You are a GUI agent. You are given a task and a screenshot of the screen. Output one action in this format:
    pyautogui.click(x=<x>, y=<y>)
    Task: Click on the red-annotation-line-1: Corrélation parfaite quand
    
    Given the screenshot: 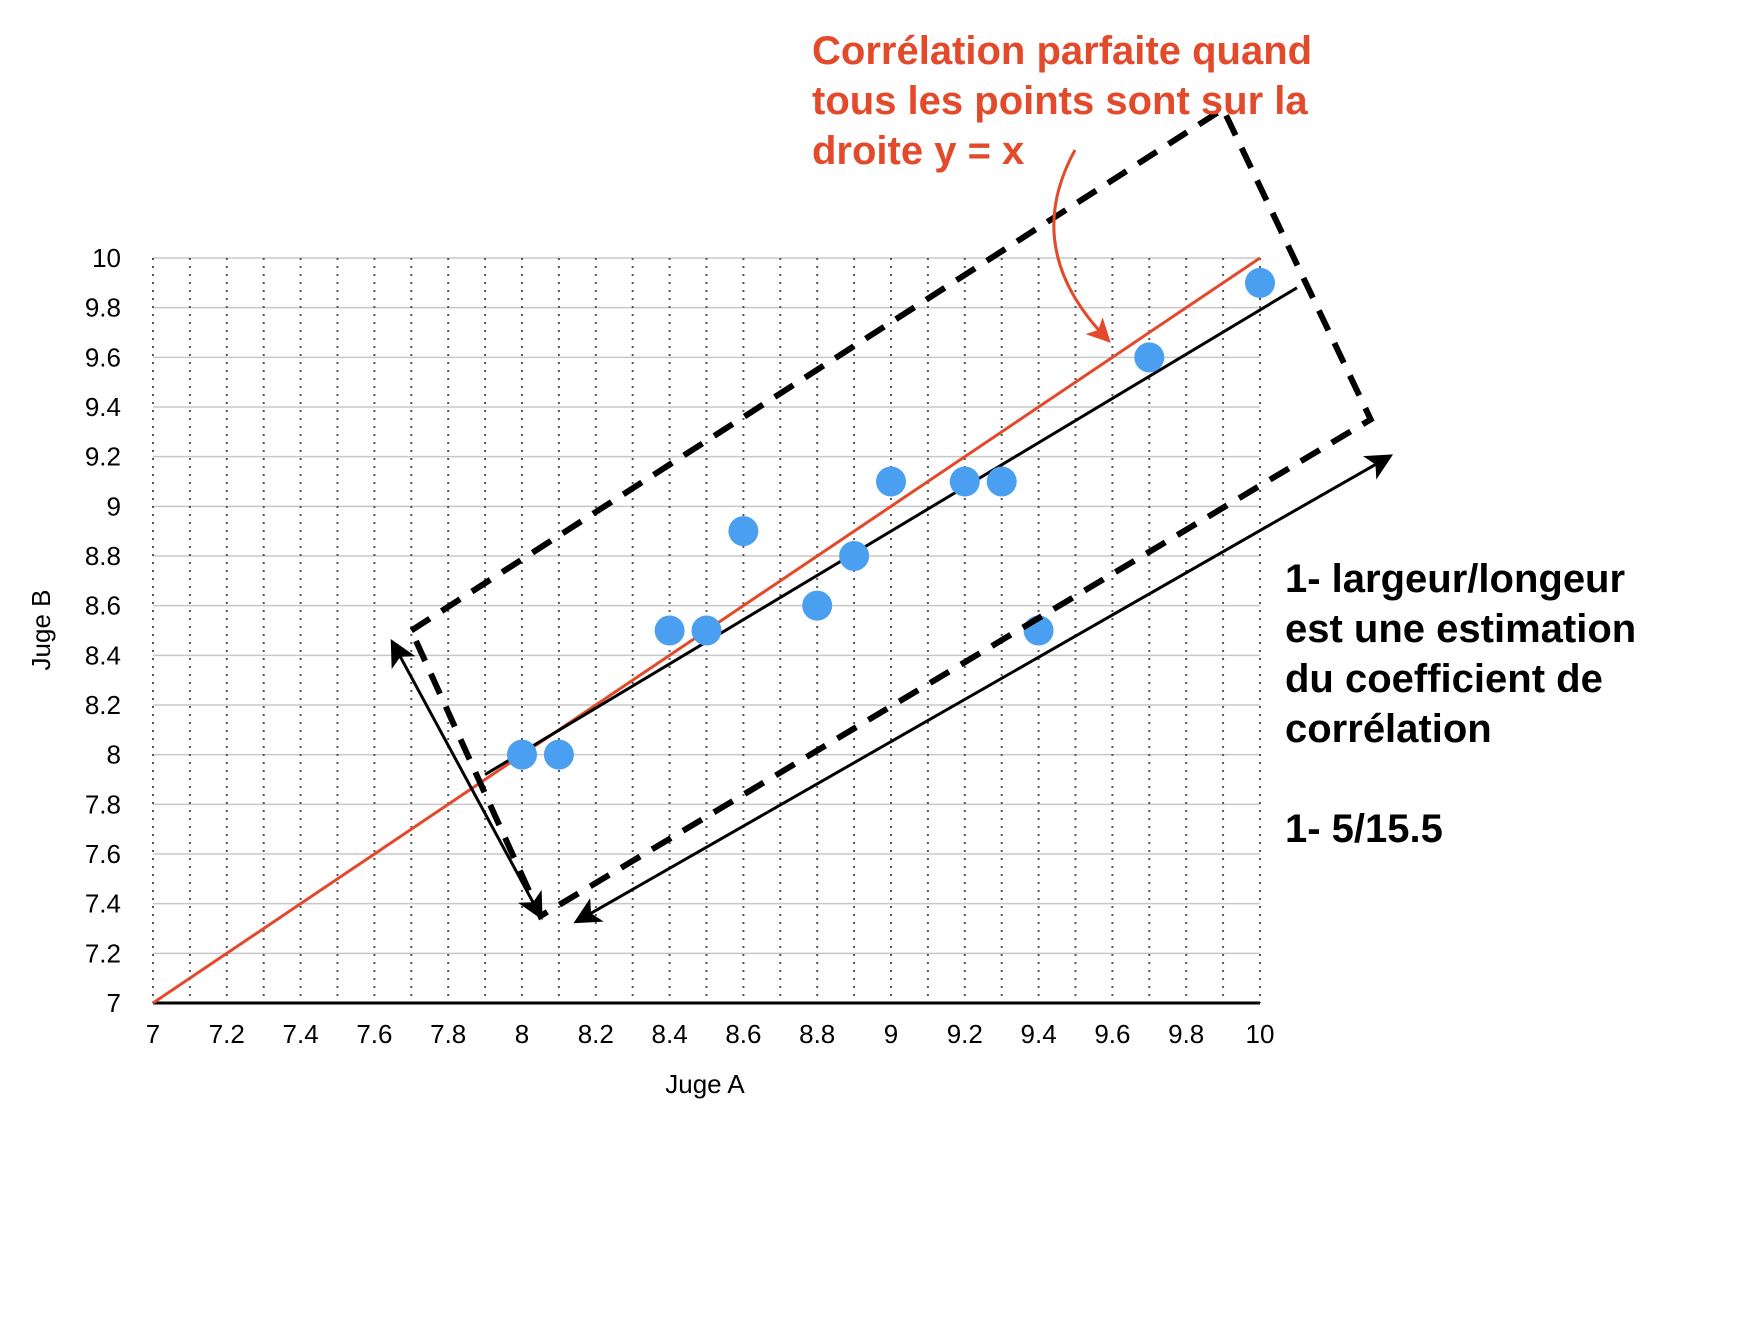 What is the action you would take?
    pyautogui.click(x=1062, y=51)
    